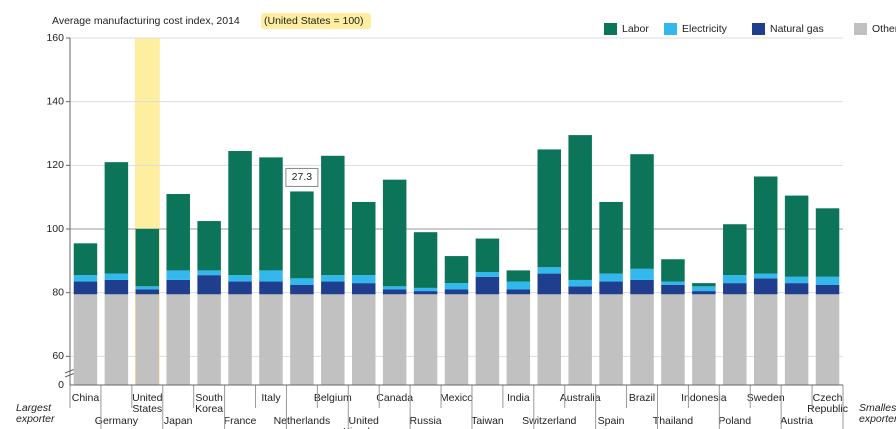  I want to click on side-label: Largest exporter, so click(35, 413).